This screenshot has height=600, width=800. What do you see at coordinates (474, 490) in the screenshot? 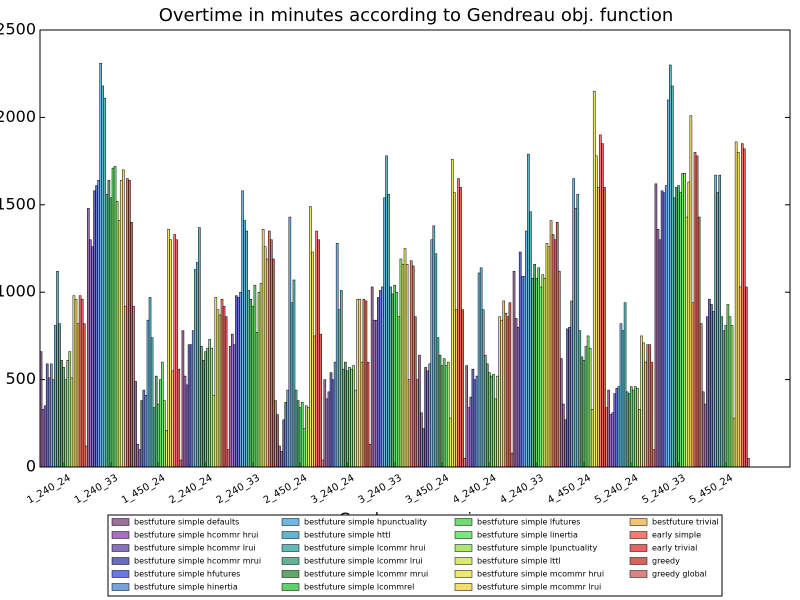
I see `x-tick-label: 4_240_24` at bounding box center [474, 490].